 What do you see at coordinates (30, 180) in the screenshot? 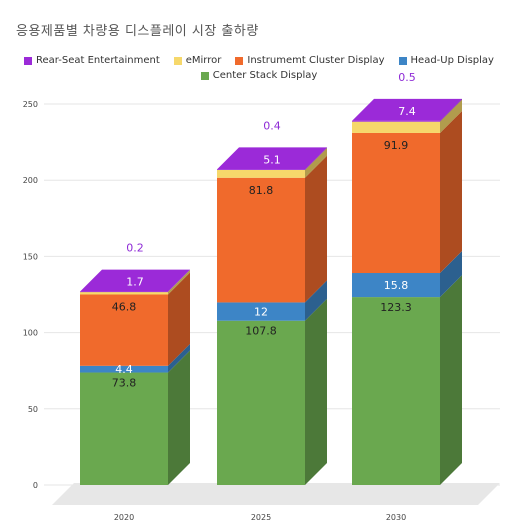
I see `y-tick-label: 200` at bounding box center [30, 180].